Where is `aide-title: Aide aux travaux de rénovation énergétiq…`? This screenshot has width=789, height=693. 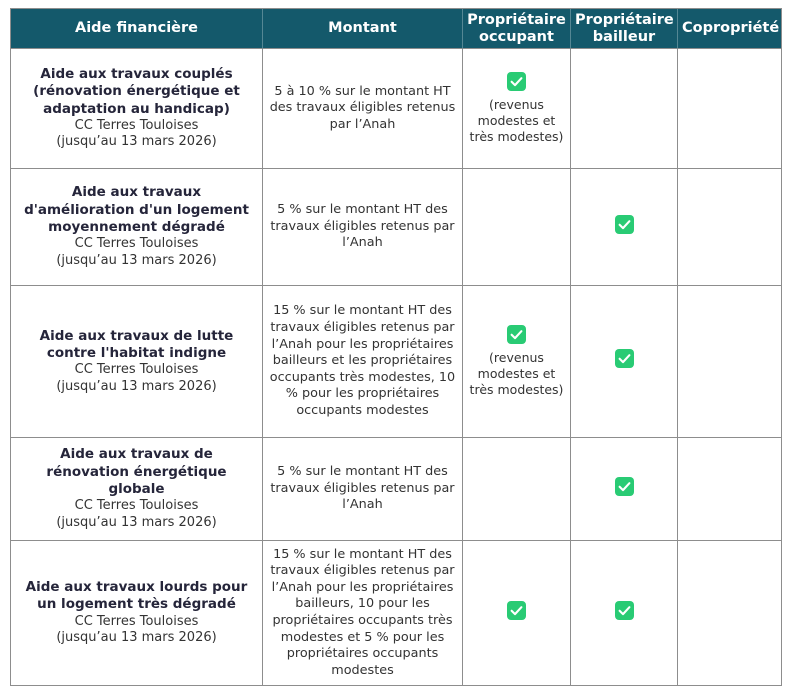
aide-title: Aide aux travaux de rénovation énergétiq… is located at coordinates (136, 471).